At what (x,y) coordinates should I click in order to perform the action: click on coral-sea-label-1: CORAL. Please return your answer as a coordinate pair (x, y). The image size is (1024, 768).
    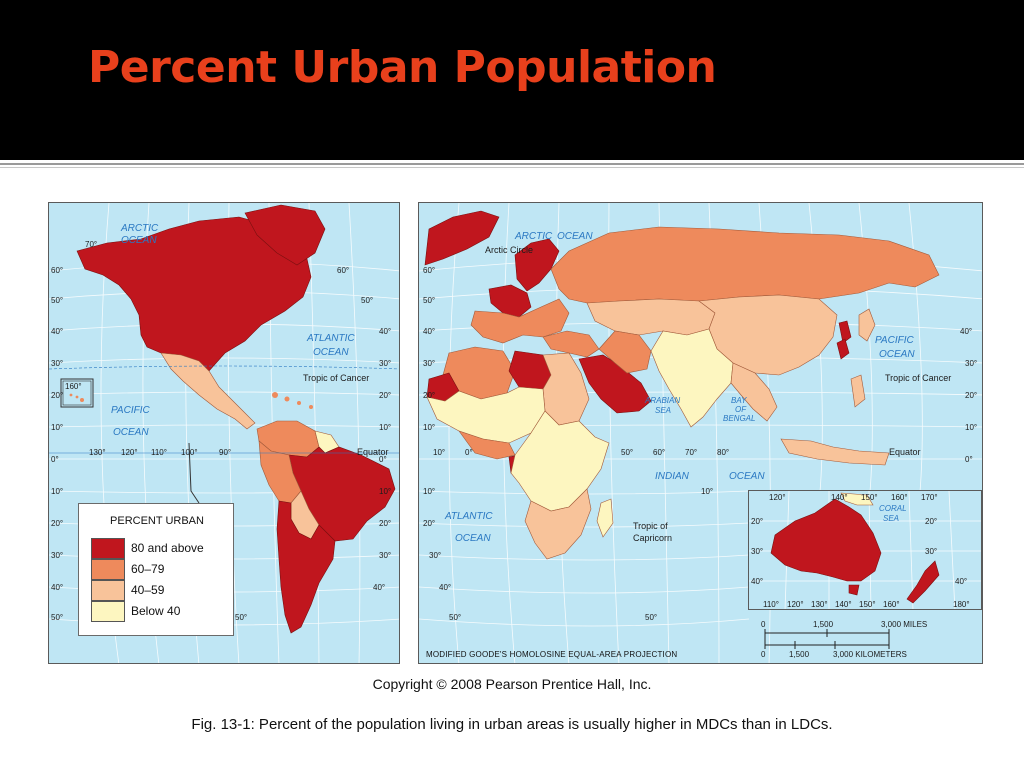
    Looking at the image, I should click on (893, 508).